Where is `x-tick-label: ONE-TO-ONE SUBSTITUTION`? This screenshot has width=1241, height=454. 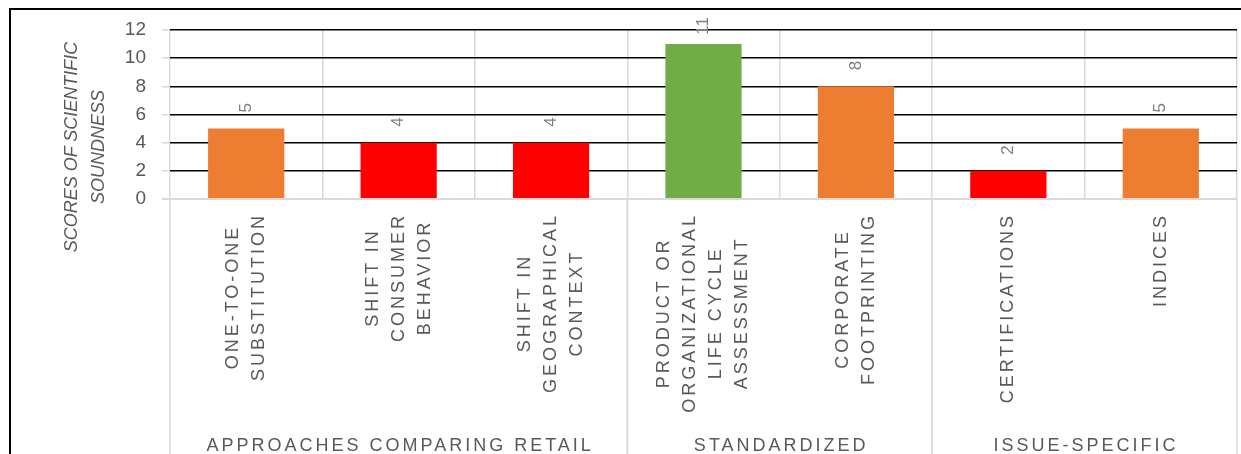
x-tick-label: ONE-TO-ONE SUBSTITUTION is located at coordinates (245, 297).